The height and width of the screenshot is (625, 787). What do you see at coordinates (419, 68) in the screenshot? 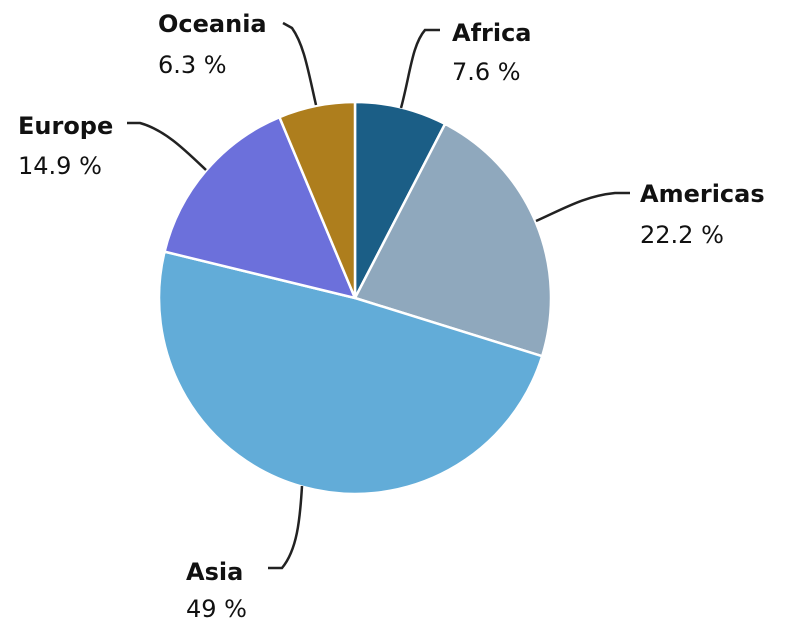
I see `leader-line-africa` at bounding box center [419, 68].